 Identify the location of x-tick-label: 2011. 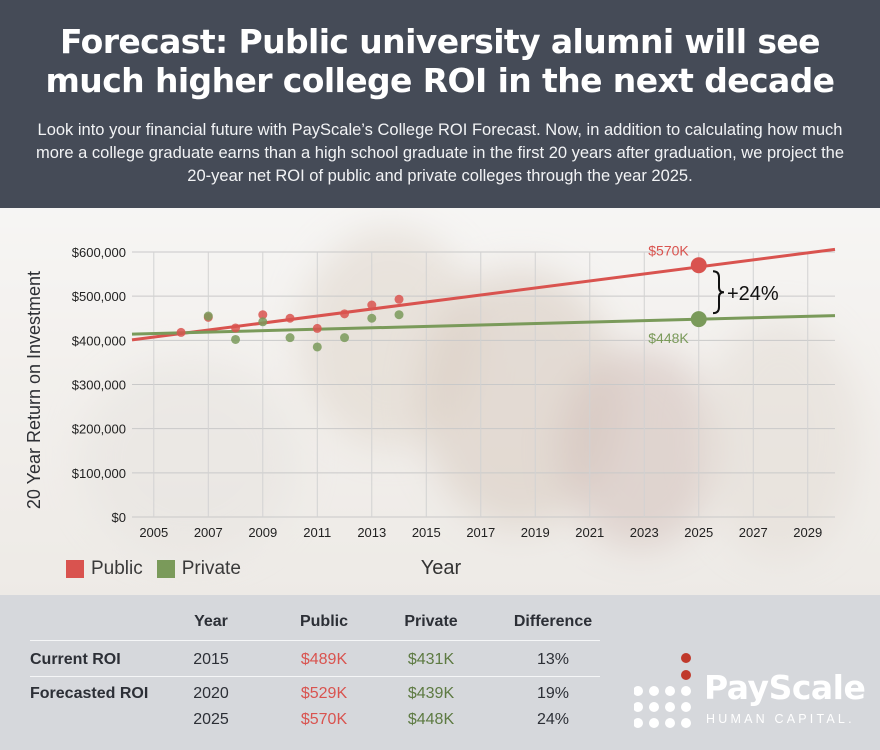
(317, 532).